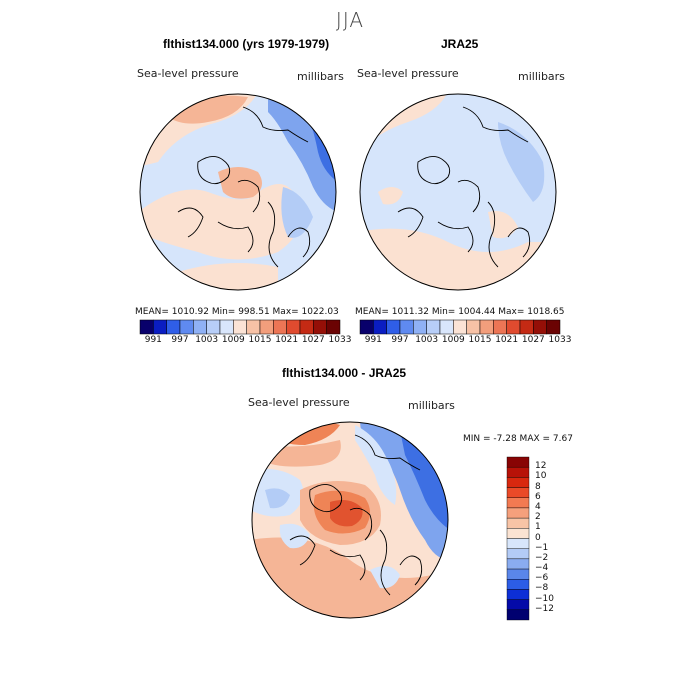 The width and height of the screenshot is (700, 700). What do you see at coordinates (538, 486) in the screenshot?
I see `panel3-colorbar-tick-label: 8` at bounding box center [538, 486].